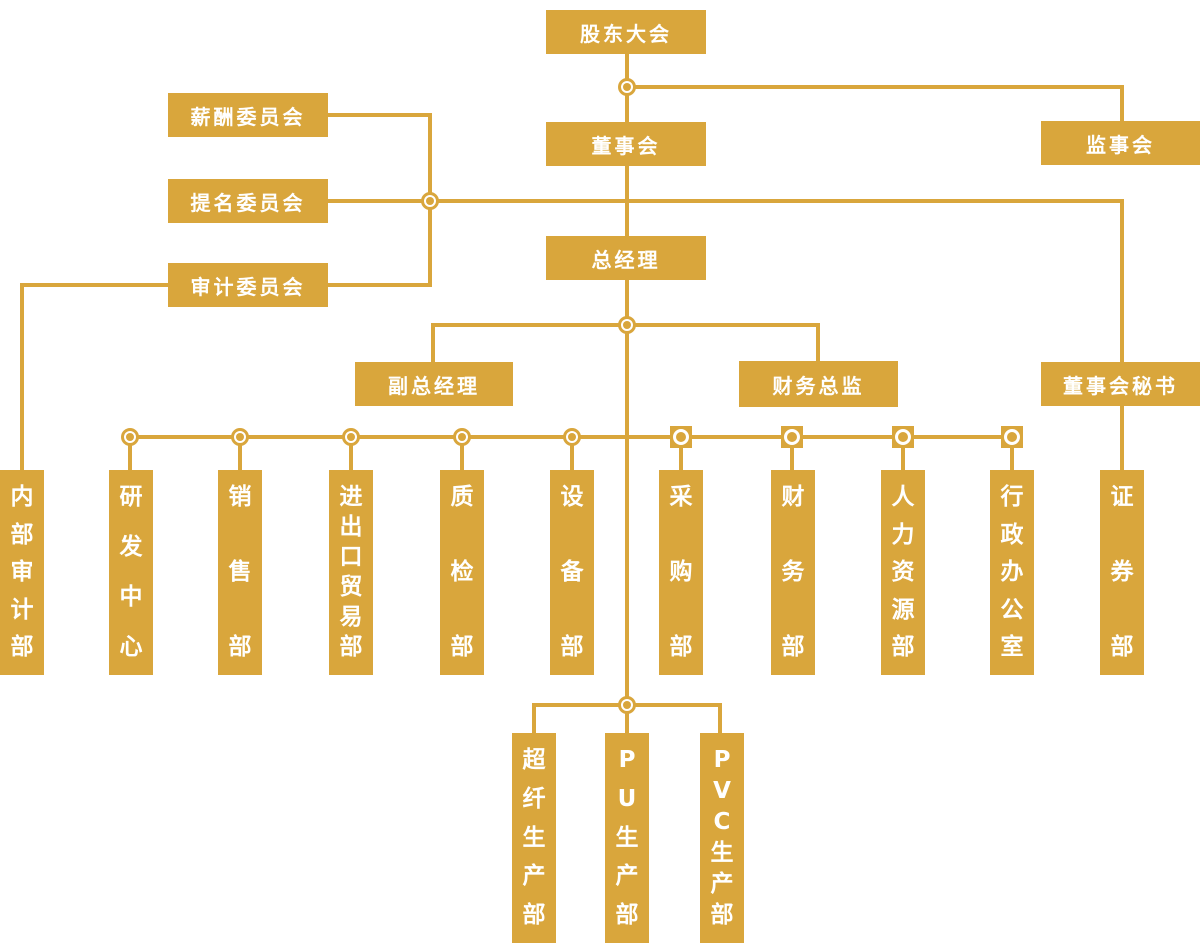 This screenshot has height=943, width=1200. Describe the element at coordinates (1120, 143) in the screenshot. I see `node-supervisory-board: 监事会` at that location.